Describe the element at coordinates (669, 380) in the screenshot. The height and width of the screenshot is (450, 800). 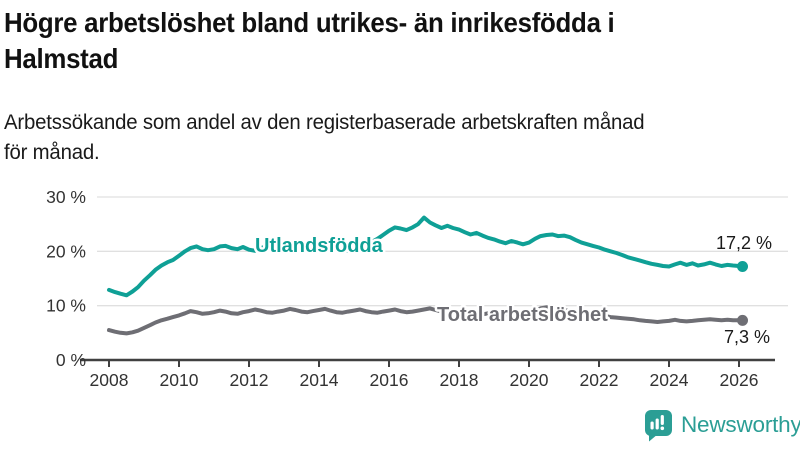
I see `x-tick-label: 2024` at that location.